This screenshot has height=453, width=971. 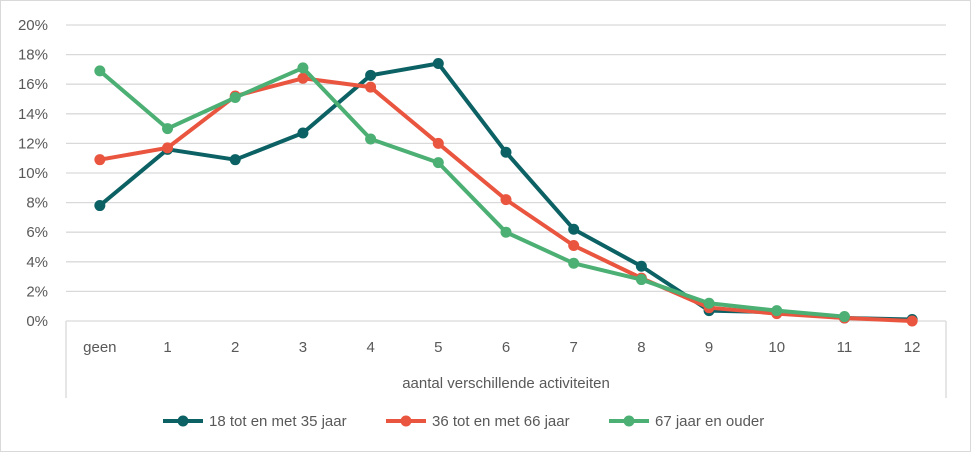 What do you see at coordinates (33, 55) in the screenshot?
I see `y-tick-label: 18%` at bounding box center [33, 55].